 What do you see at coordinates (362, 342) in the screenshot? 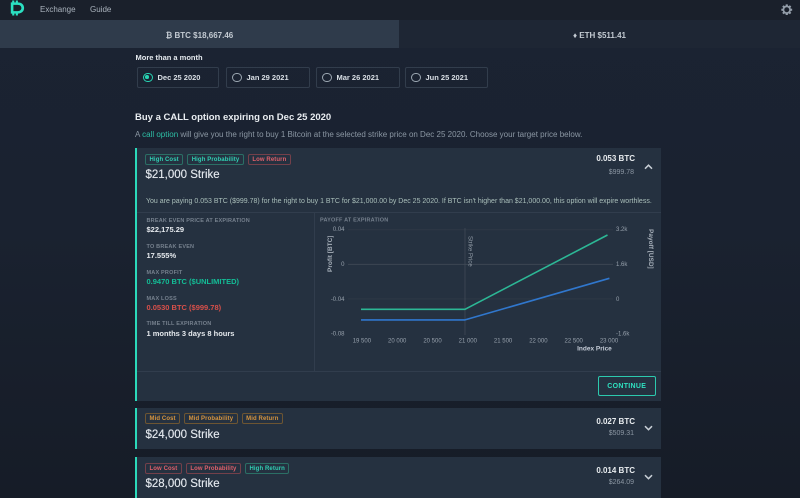
I see `svg-text: 19 500` at bounding box center [362, 342].